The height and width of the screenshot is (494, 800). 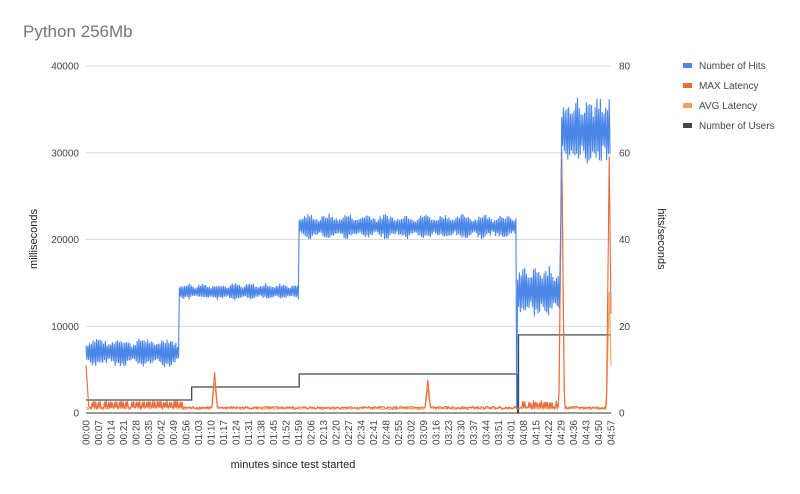 What do you see at coordinates (237, 432) in the screenshot?
I see `x-tick-label: 01:24` at bounding box center [237, 432].